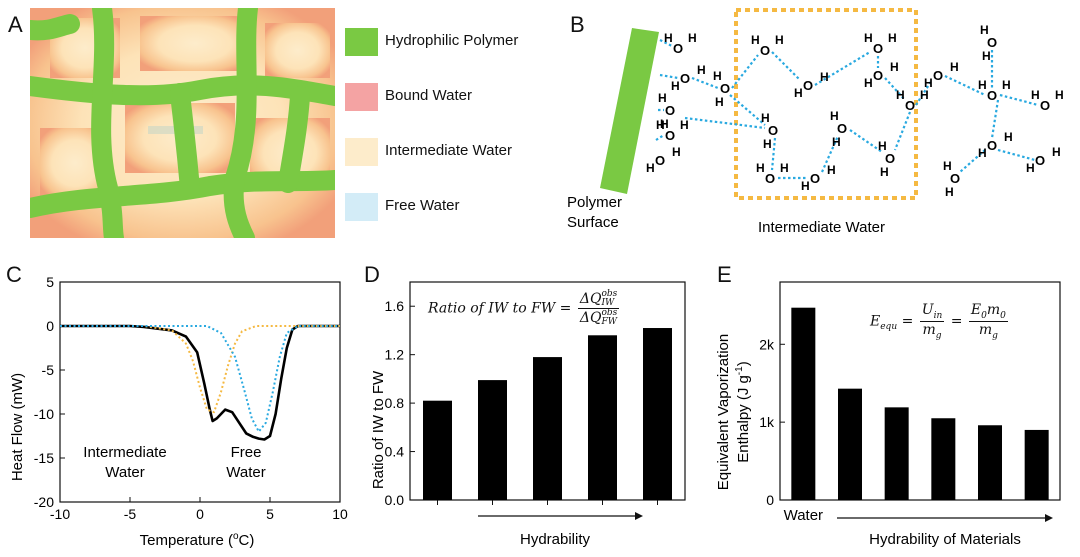 Image resolution: width=1080 pixels, height=557 pixels. I want to click on legend-item-intermediate-water: Intermediate Water, so click(465, 158).